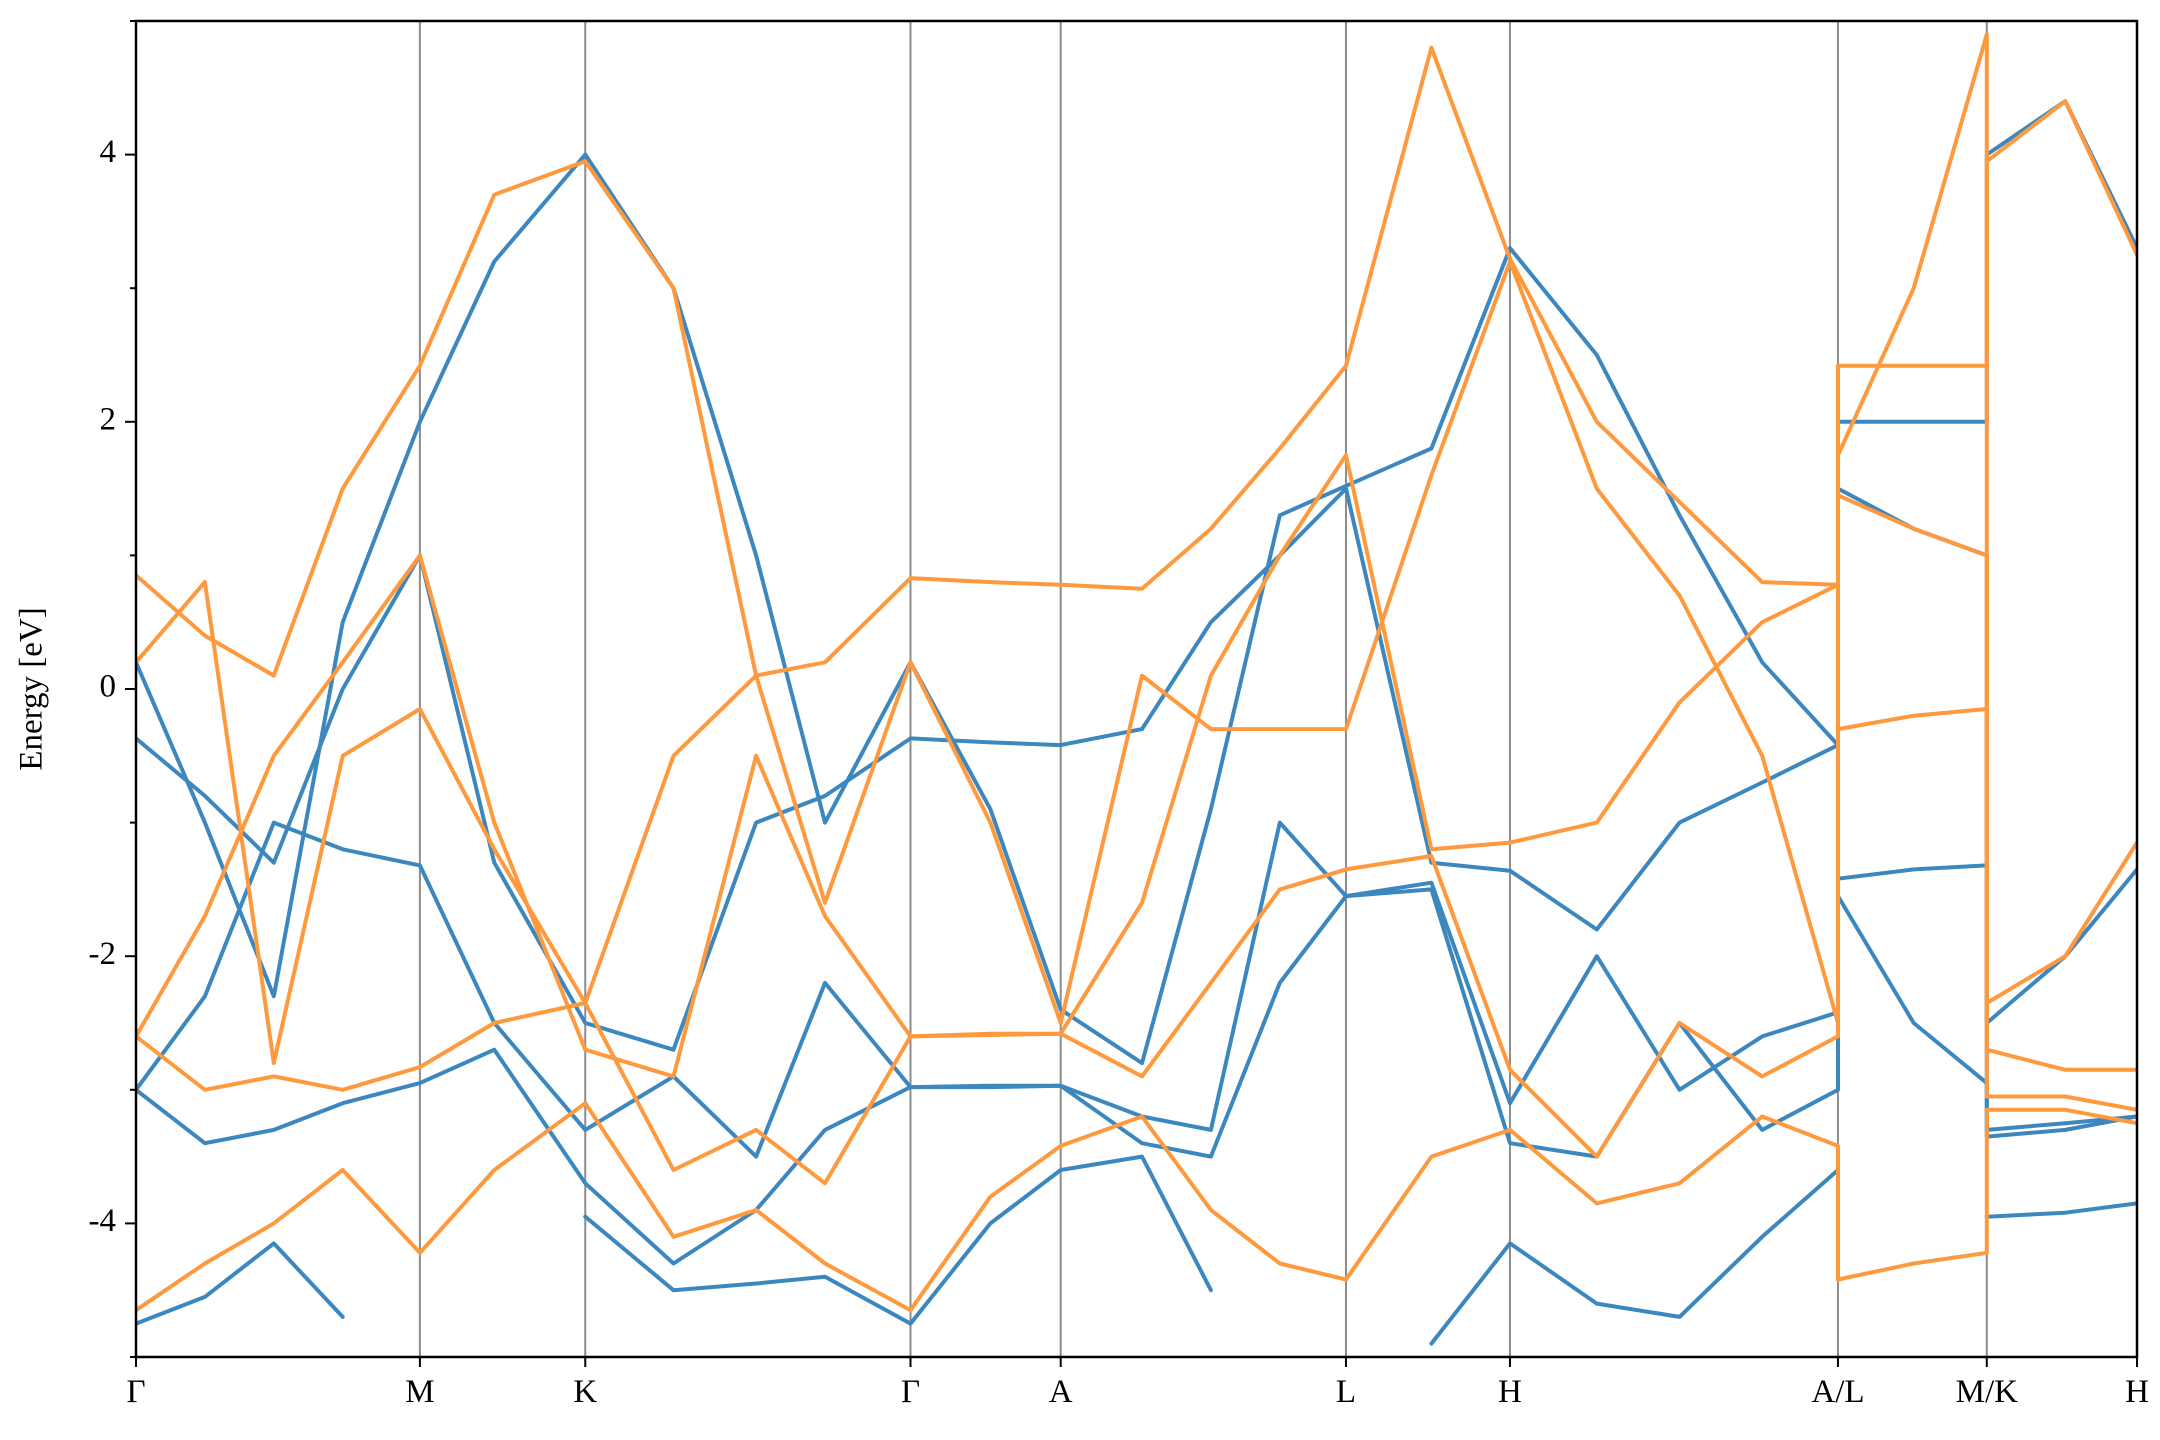 This screenshot has width=2160, height=1440. I want to click on x-tick-label: M/K, so click(1987, 1392).